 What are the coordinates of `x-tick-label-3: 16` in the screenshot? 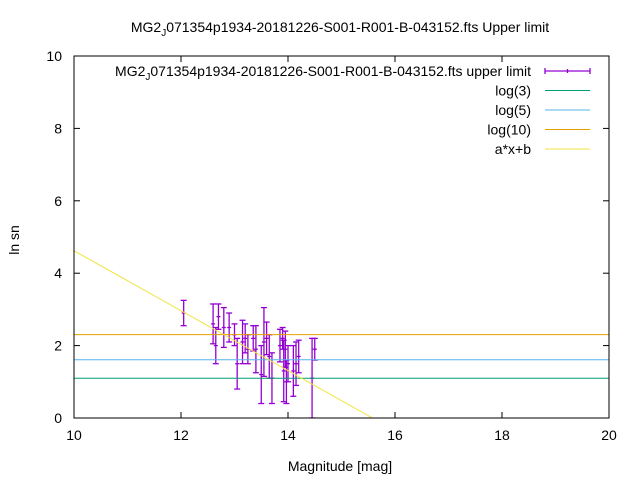 It's located at (395, 435).